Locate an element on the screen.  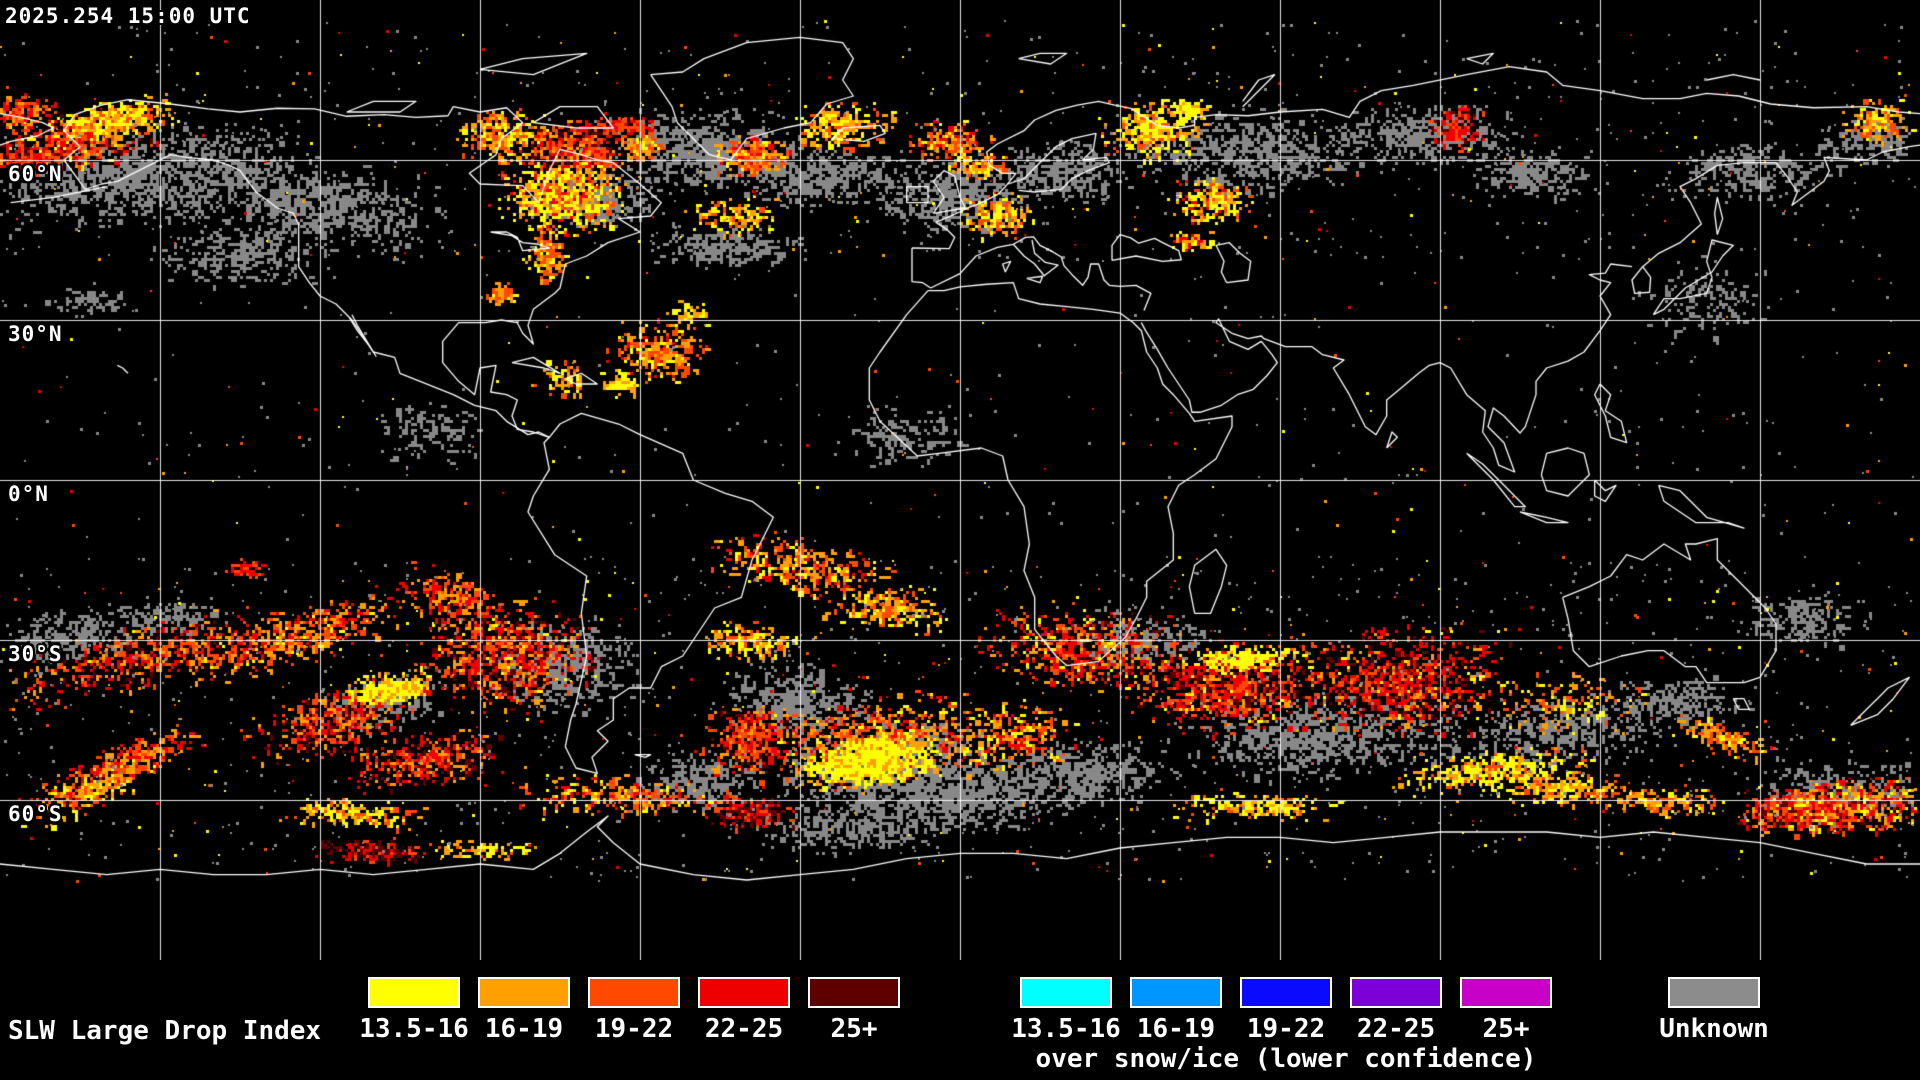
legend-item-slw-3: 19-22 is located at coordinates (634, 1010).